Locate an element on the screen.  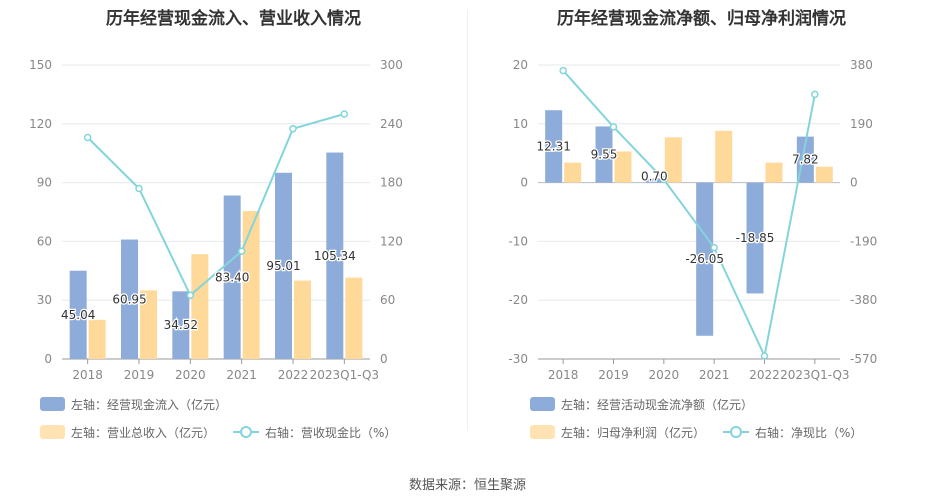
data-label: 34.52 is located at coordinates (181, 325).